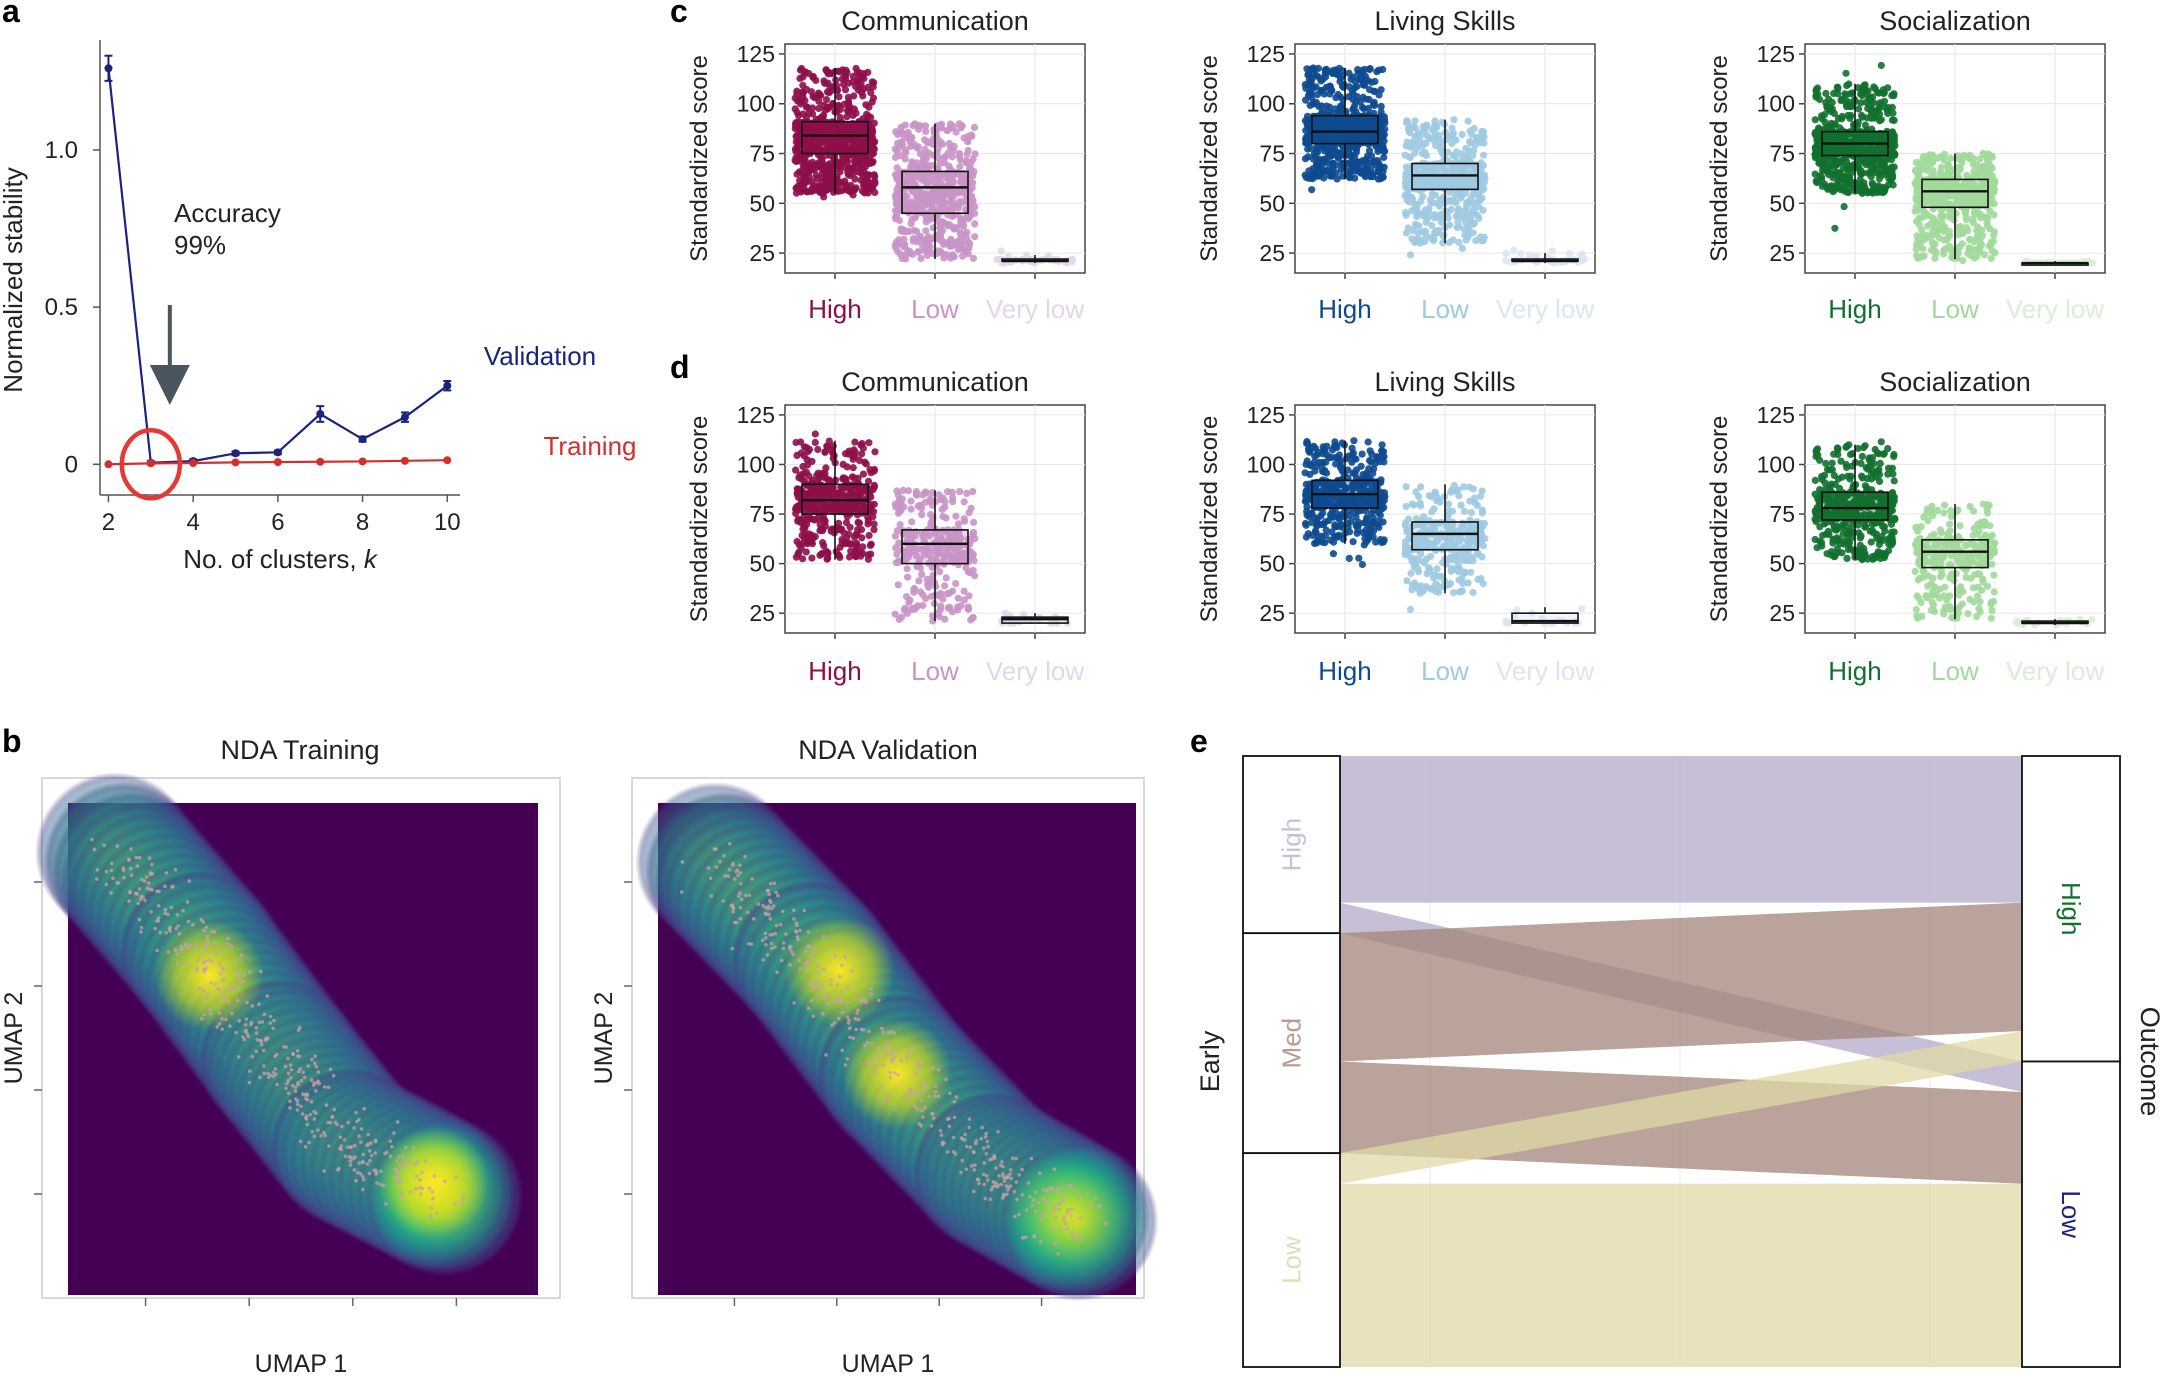 Image resolution: width=2165 pixels, height=1377 pixels. Describe the element at coordinates (277, 522) in the screenshot. I see `x-tick-label: 6` at that location.